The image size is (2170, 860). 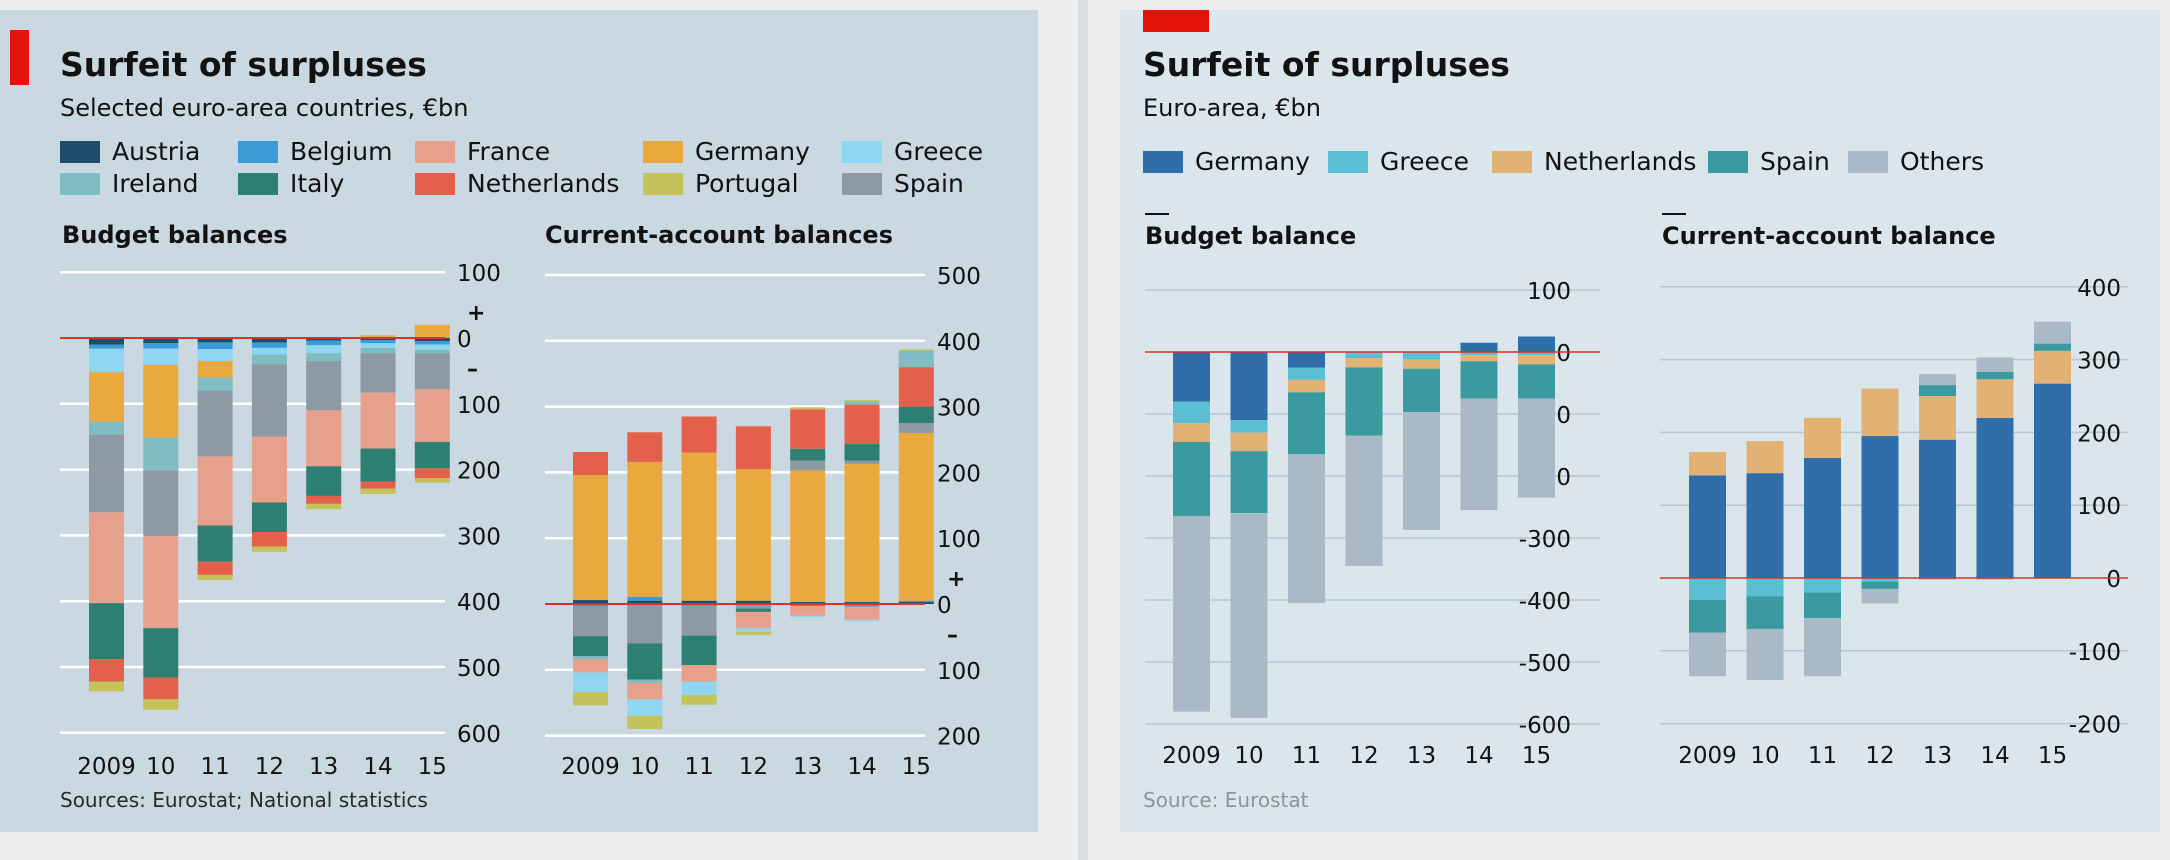 I want to click on left-title: Surfeit of surpluses, so click(x=243, y=64).